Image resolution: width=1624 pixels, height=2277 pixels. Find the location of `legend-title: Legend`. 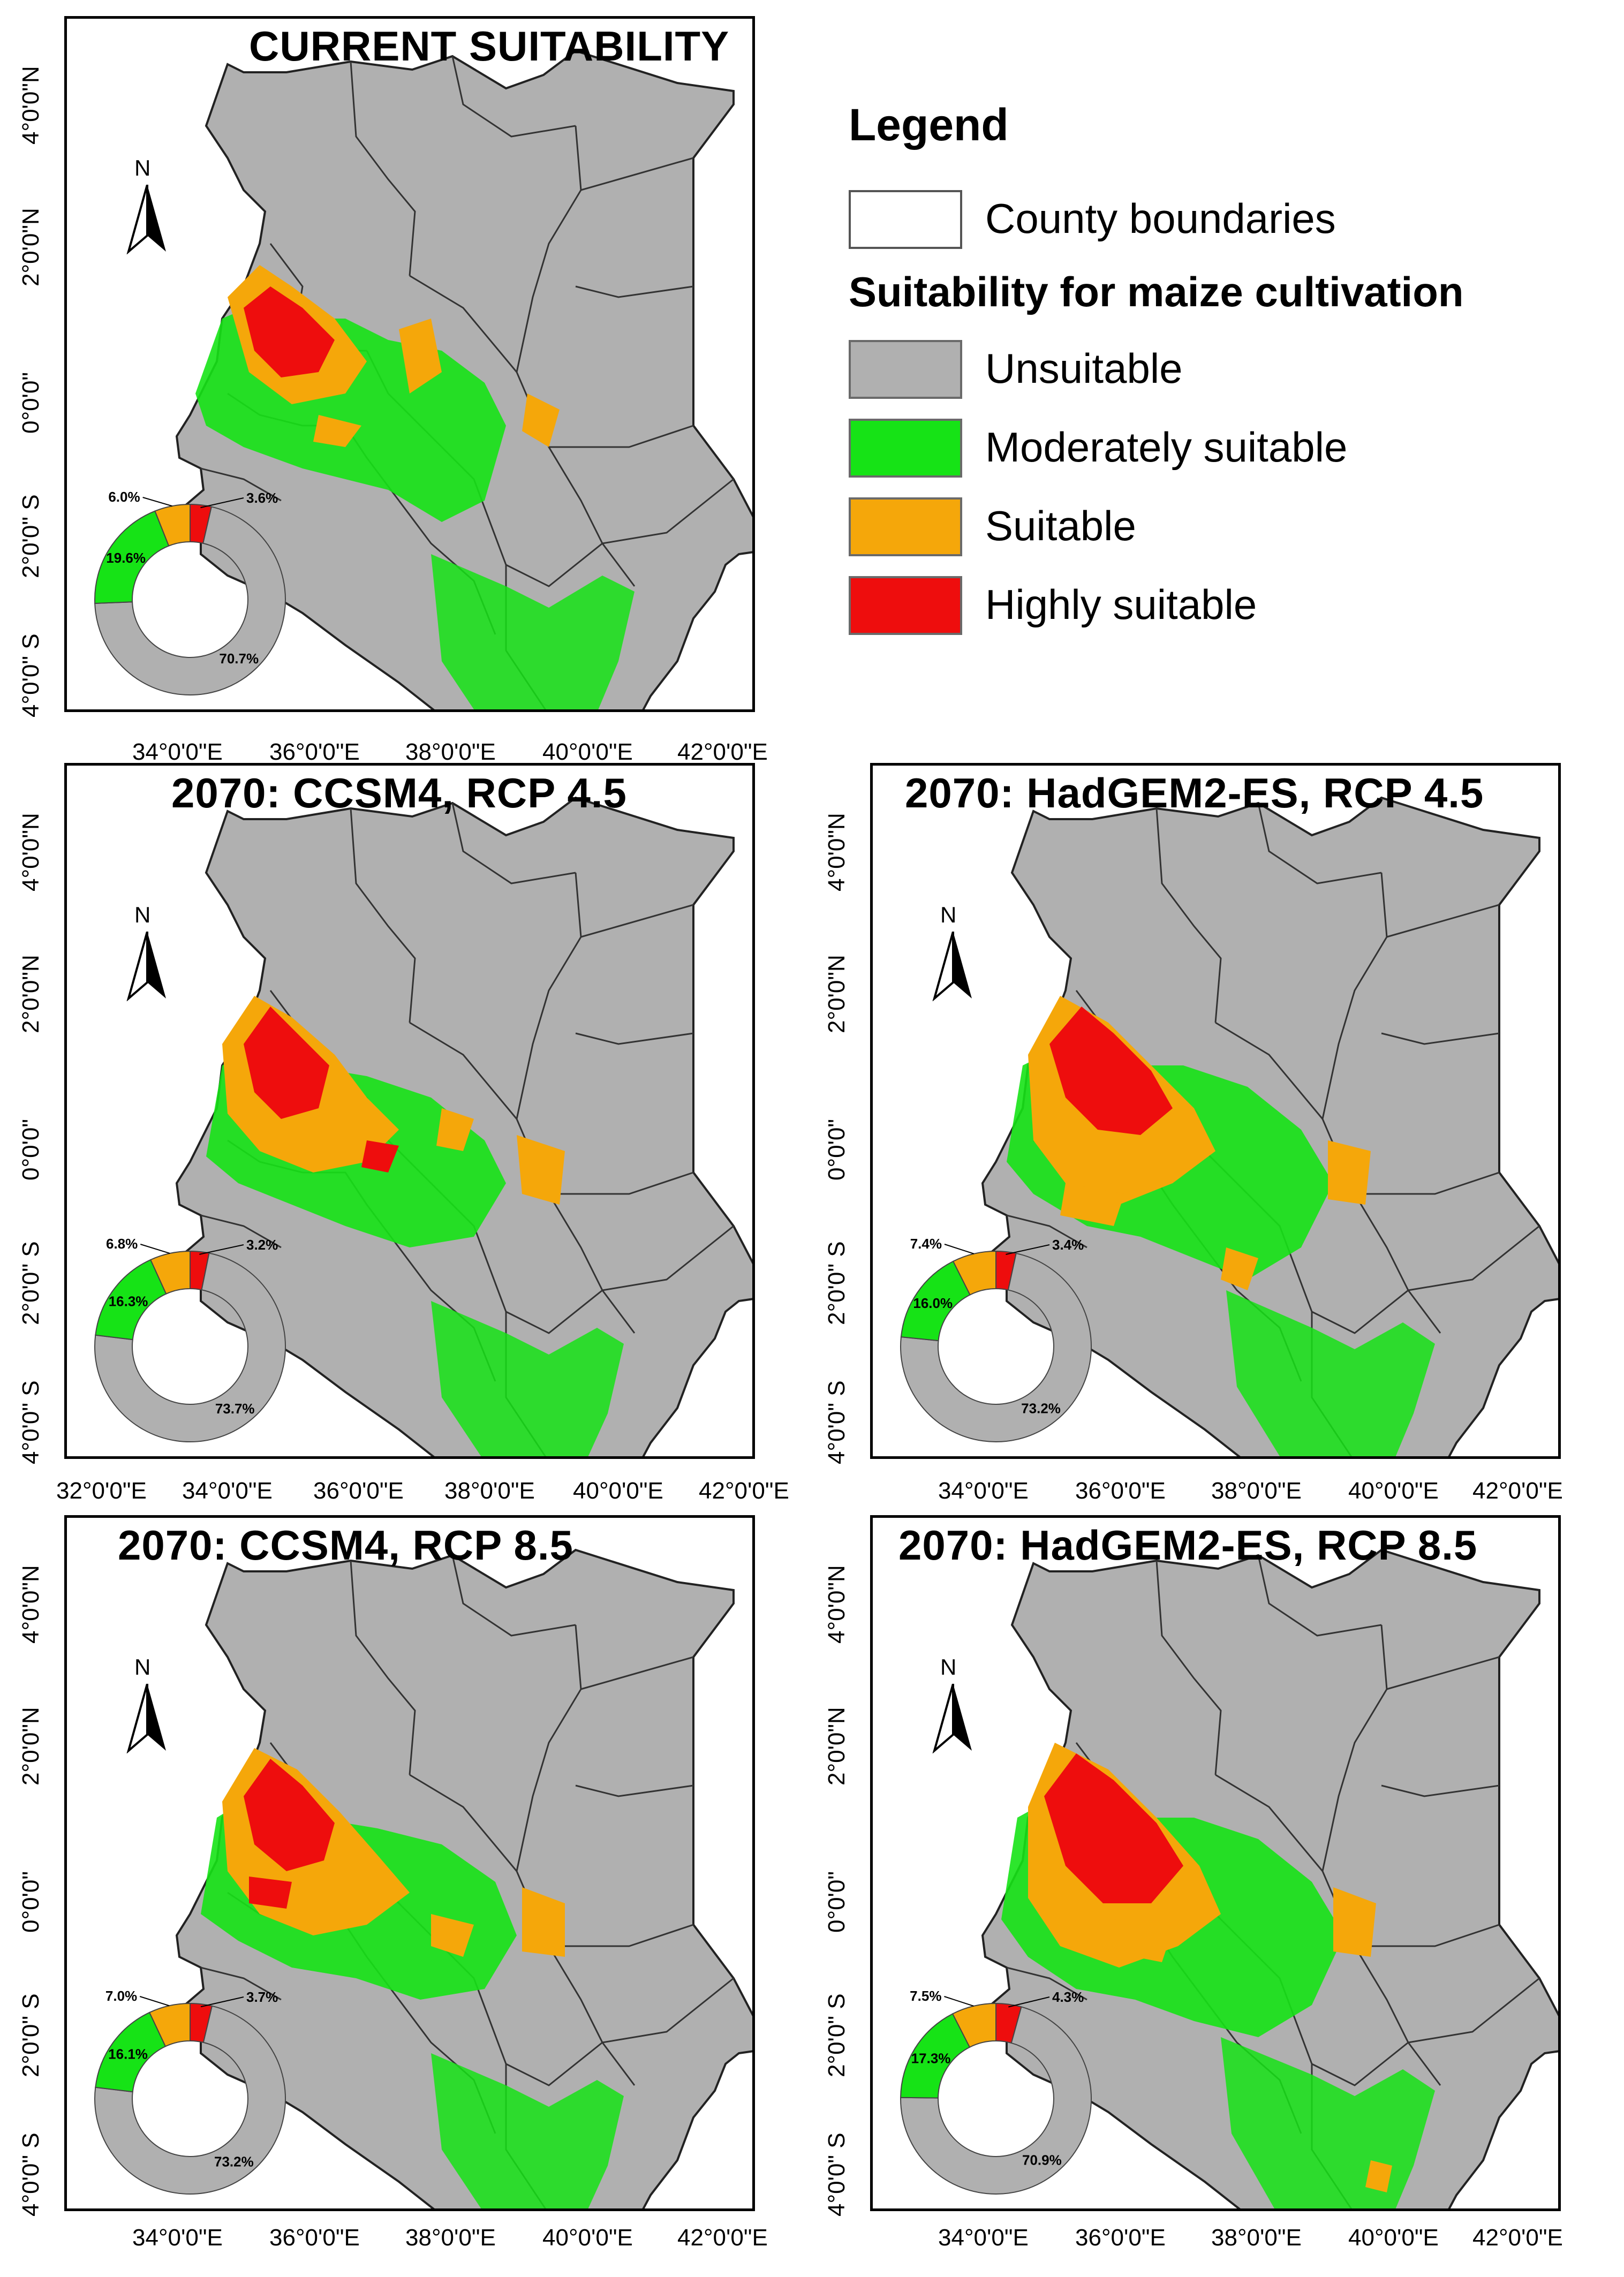

legend-title: Legend is located at coordinates (929, 125).